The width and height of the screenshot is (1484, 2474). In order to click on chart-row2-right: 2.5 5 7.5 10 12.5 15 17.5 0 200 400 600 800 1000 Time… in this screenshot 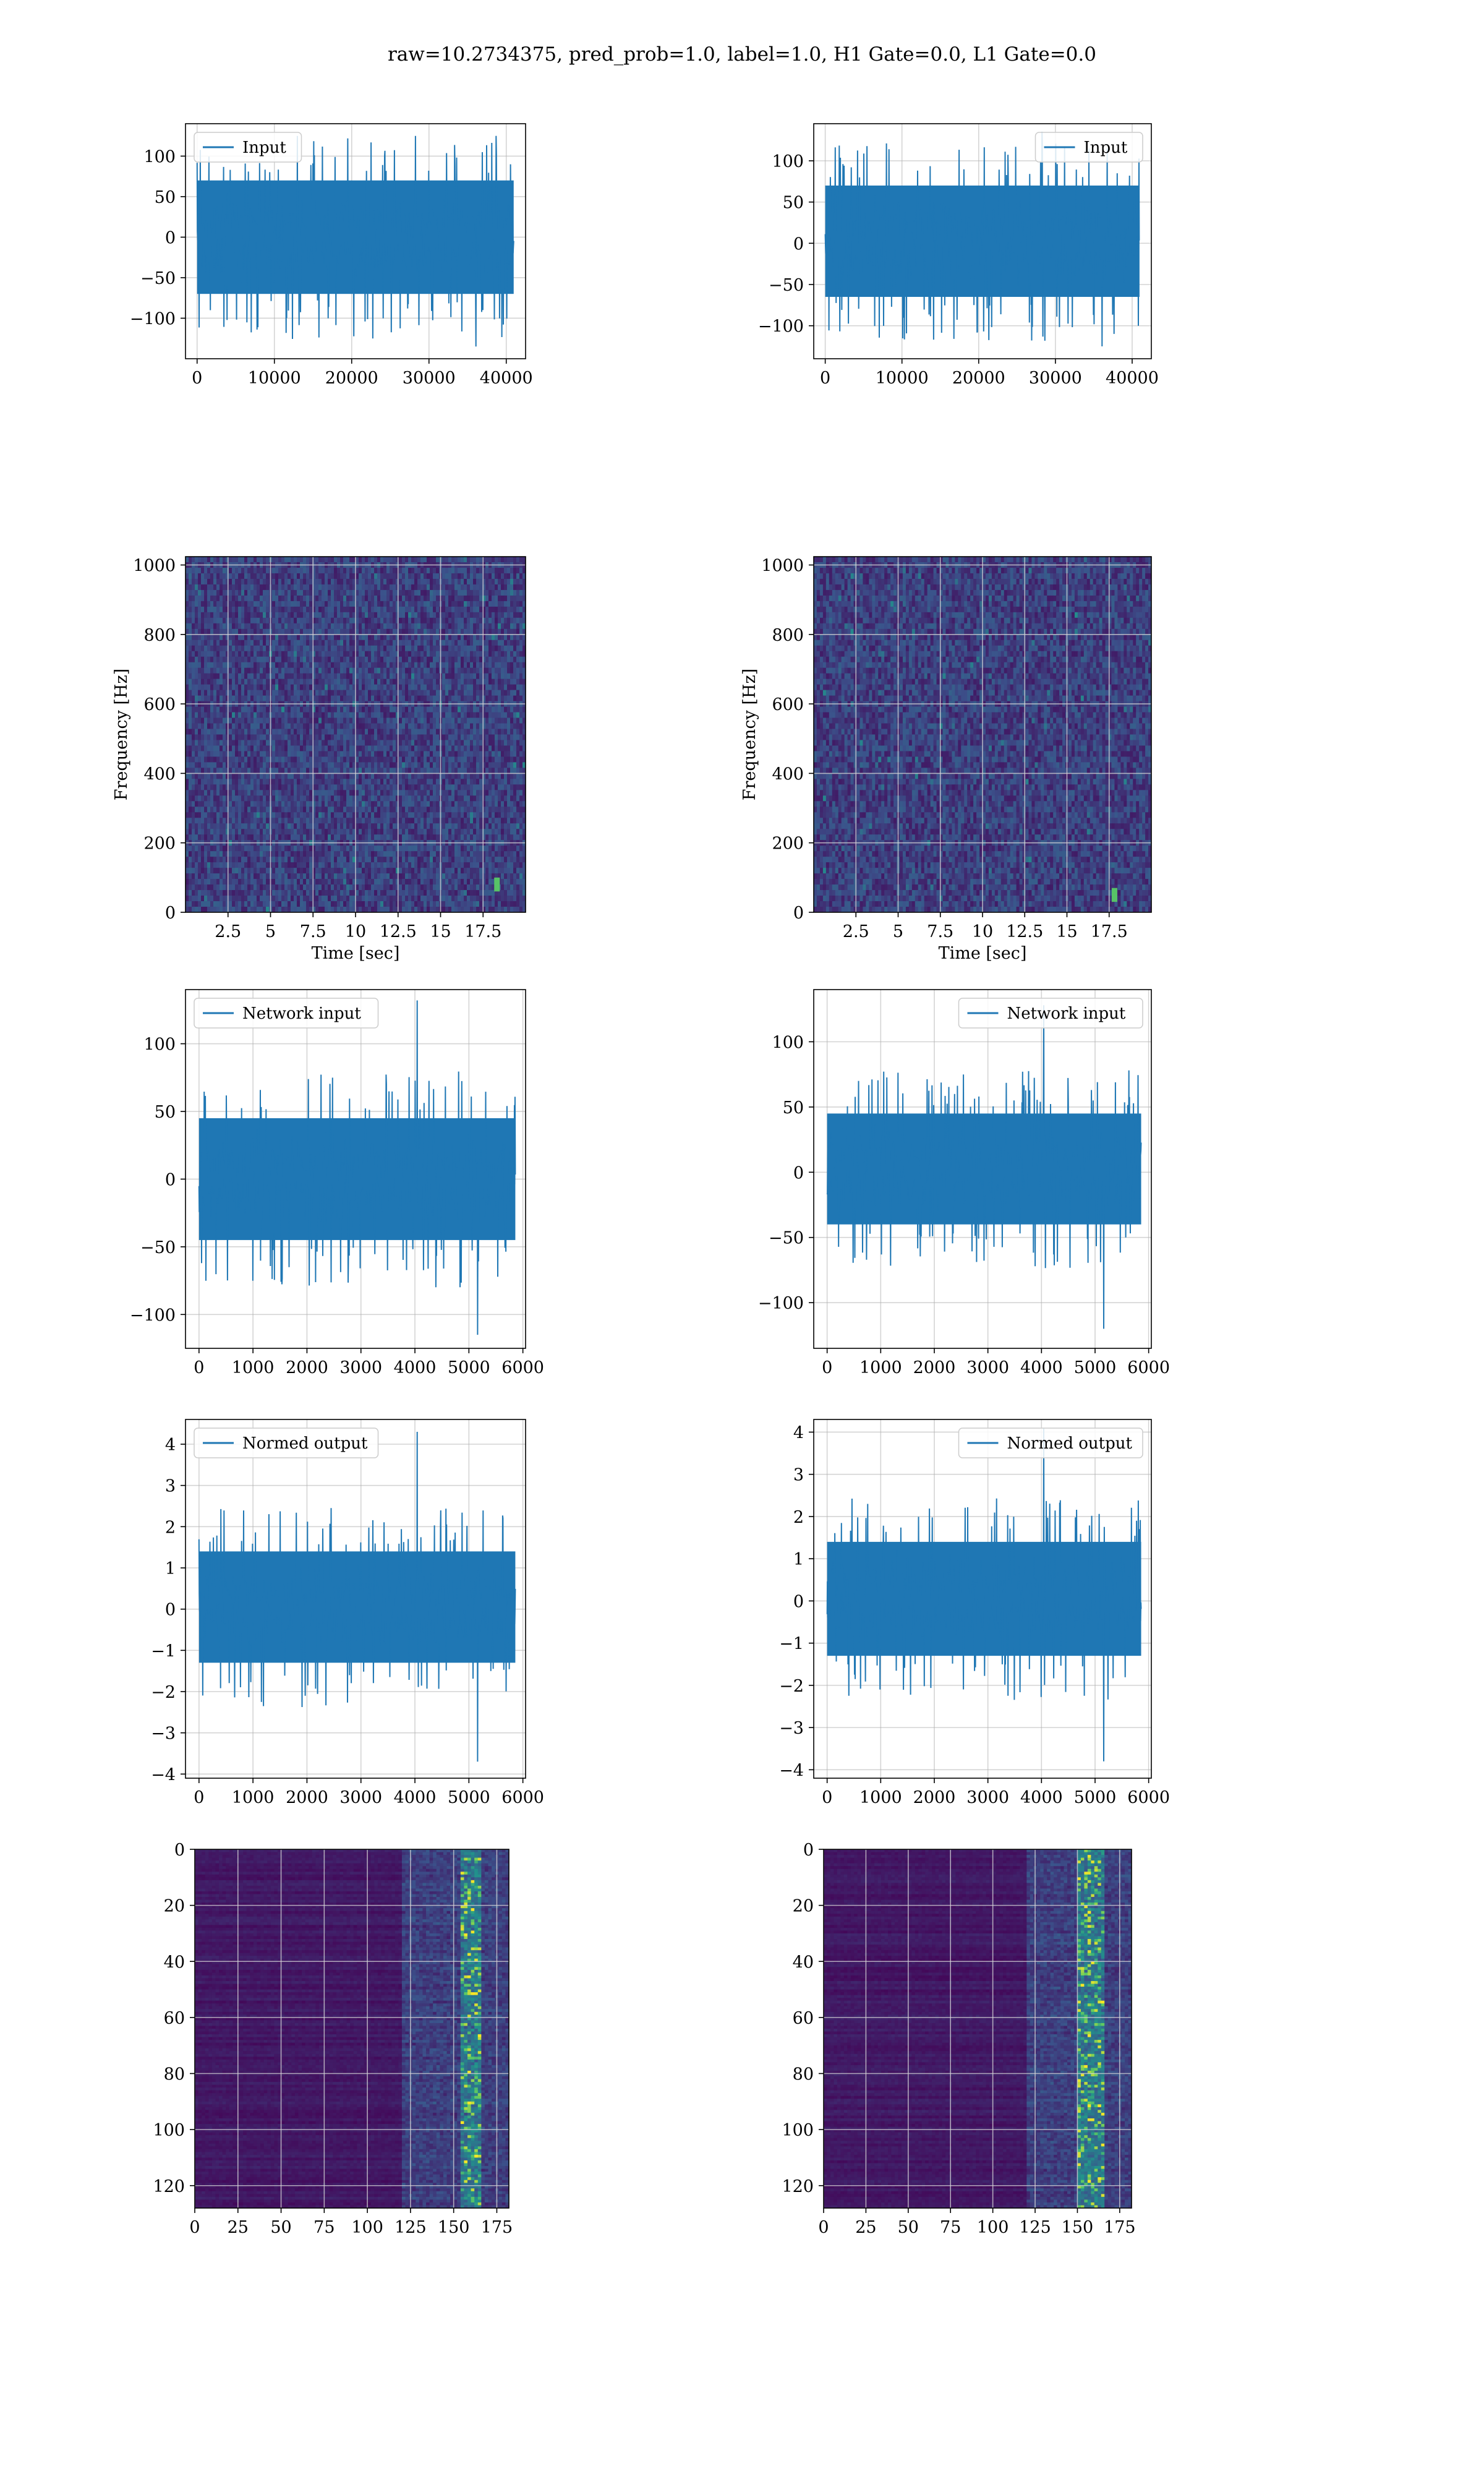, I will do `click(946, 759)`.